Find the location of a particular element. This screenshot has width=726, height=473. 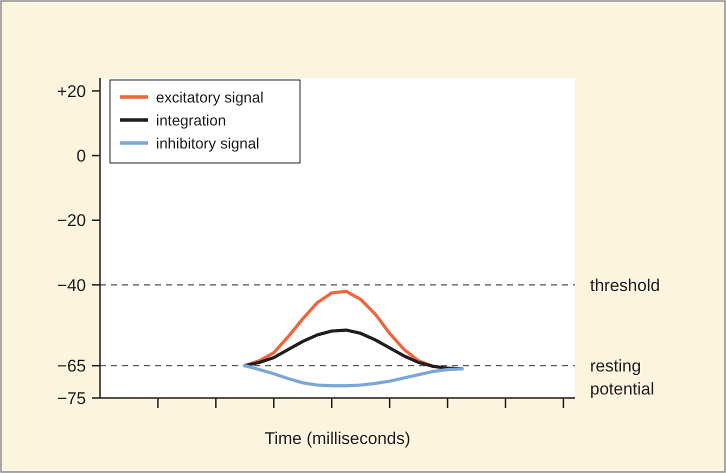

y-tick-label: −75 is located at coordinates (71, 398).